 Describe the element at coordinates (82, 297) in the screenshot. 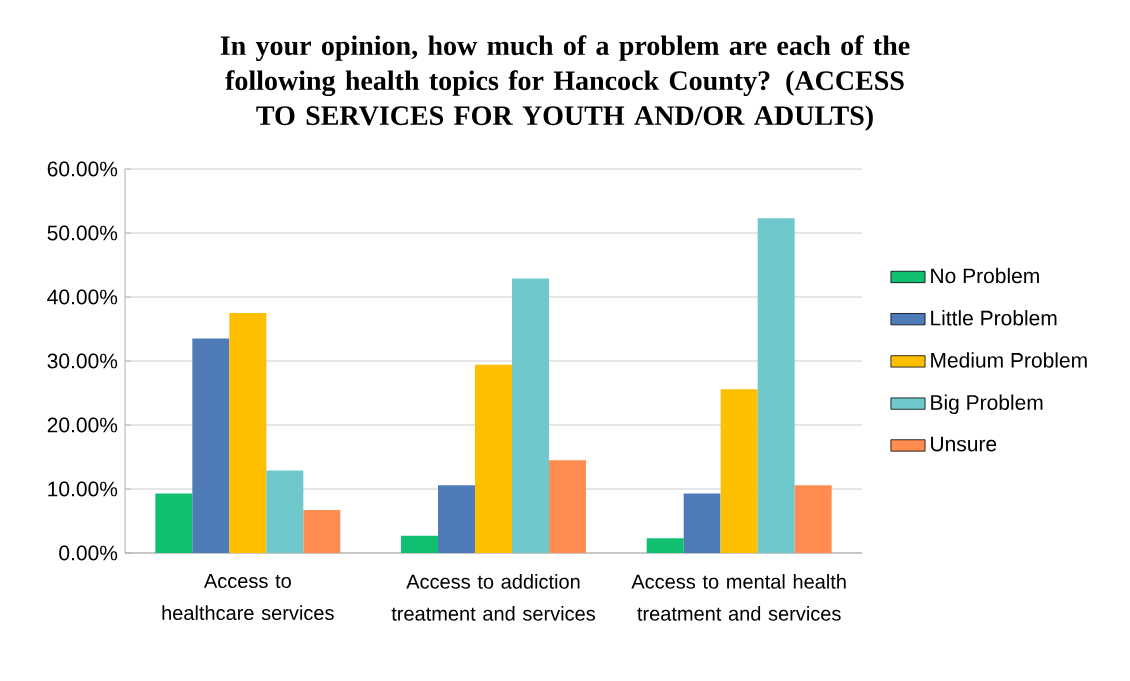

I see `y-tick-label: 40.00%` at that location.